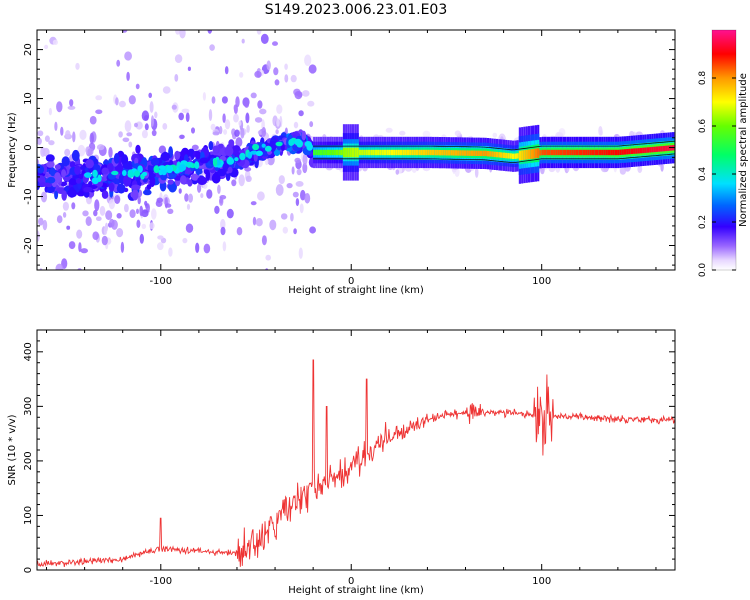 This screenshot has height=600, width=750. Describe the element at coordinates (743, 150) in the screenshot. I see `colorbar-label: Normalized spectral amplitude` at that location.